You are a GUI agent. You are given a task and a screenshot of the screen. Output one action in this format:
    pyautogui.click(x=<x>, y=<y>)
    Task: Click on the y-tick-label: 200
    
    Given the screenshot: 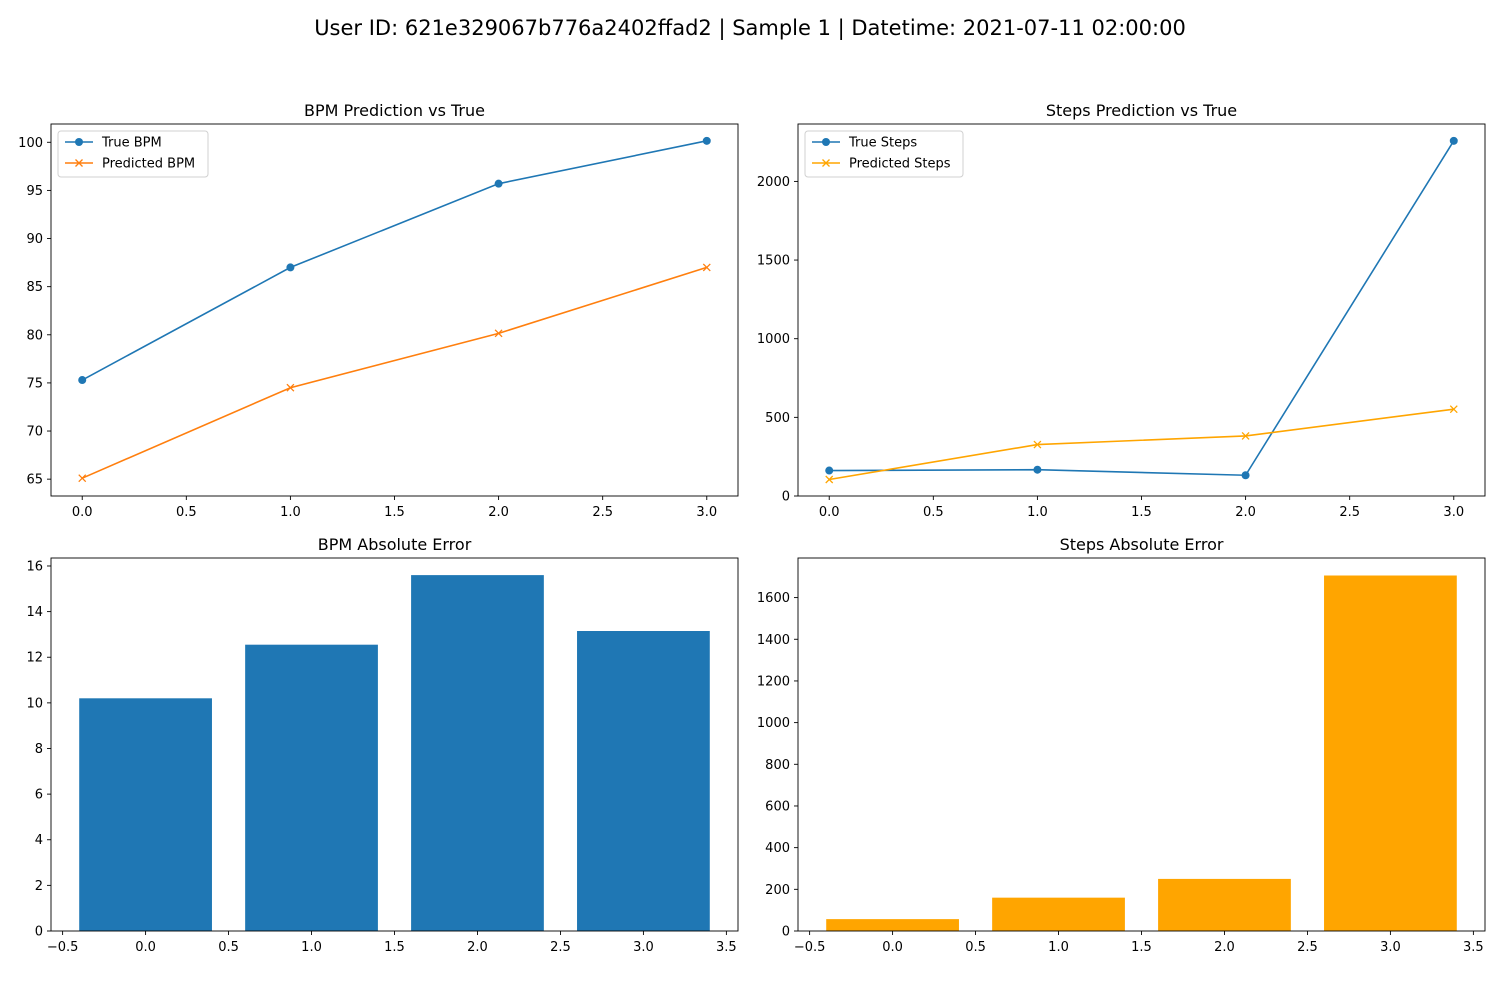 What is the action you would take?
    pyautogui.click(x=777, y=890)
    